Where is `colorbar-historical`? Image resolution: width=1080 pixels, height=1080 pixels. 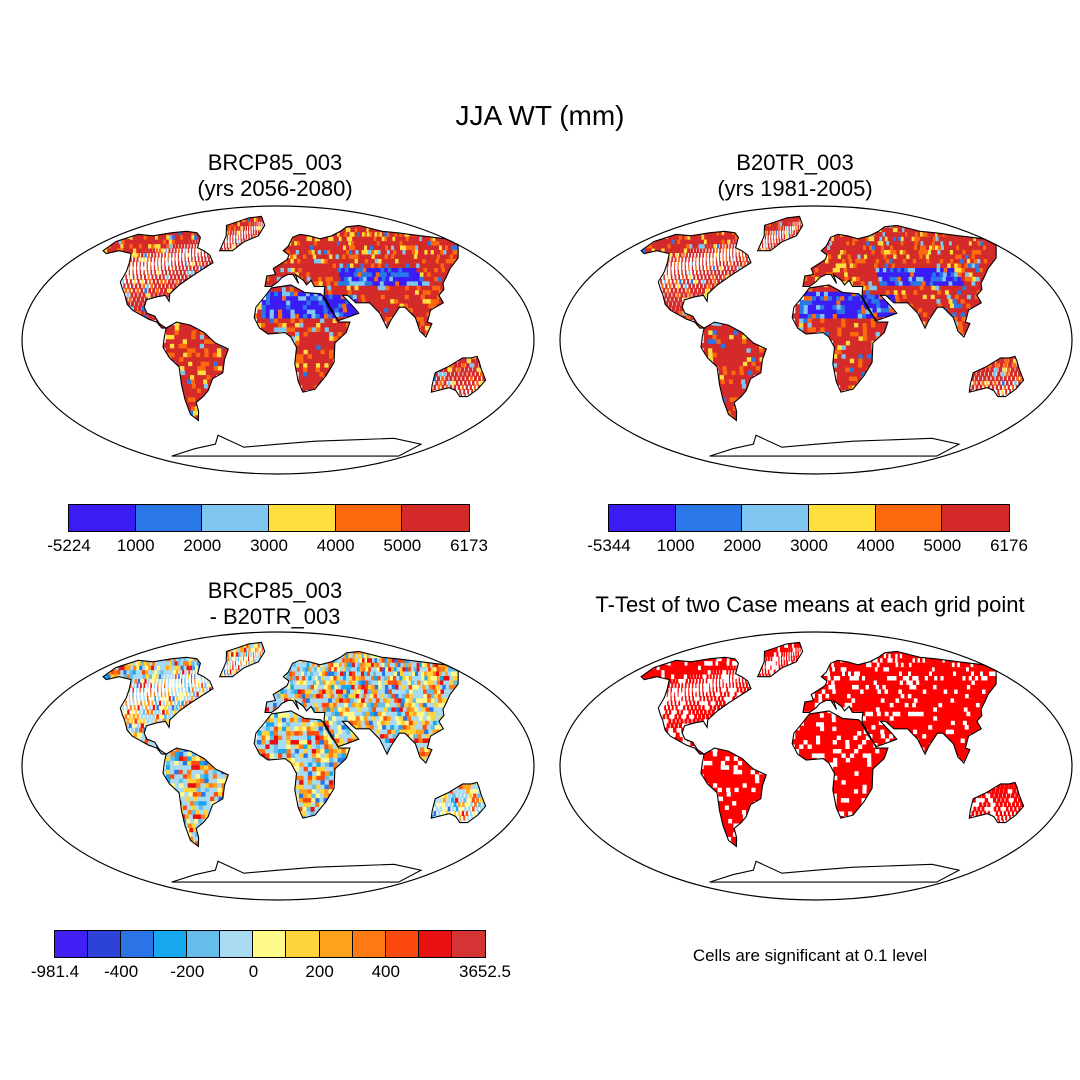 colorbar-historical is located at coordinates (809, 518).